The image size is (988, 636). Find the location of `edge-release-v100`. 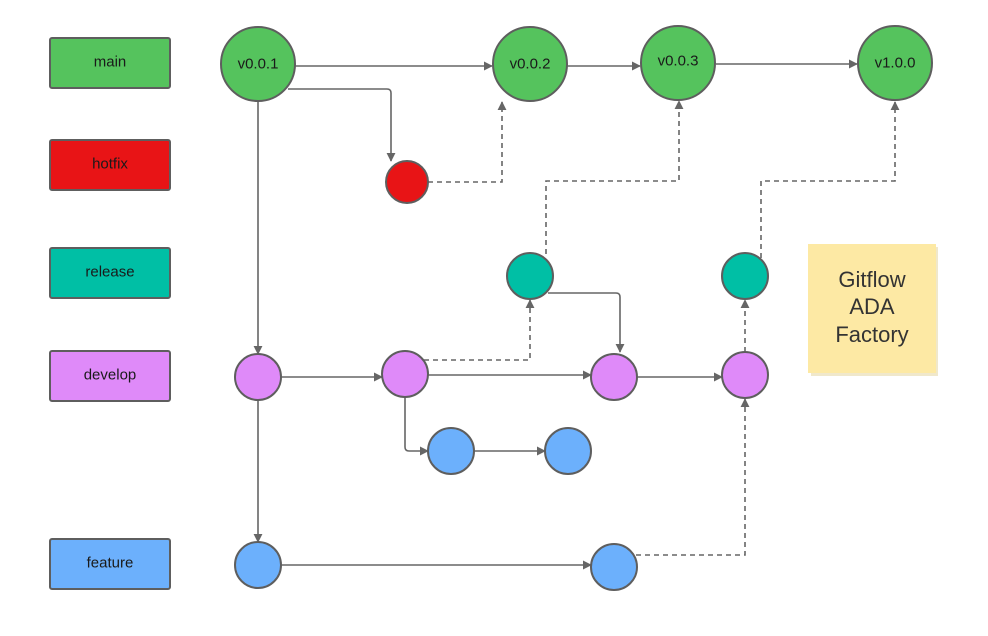

edge-release-v100 is located at coordinates (830, 179).